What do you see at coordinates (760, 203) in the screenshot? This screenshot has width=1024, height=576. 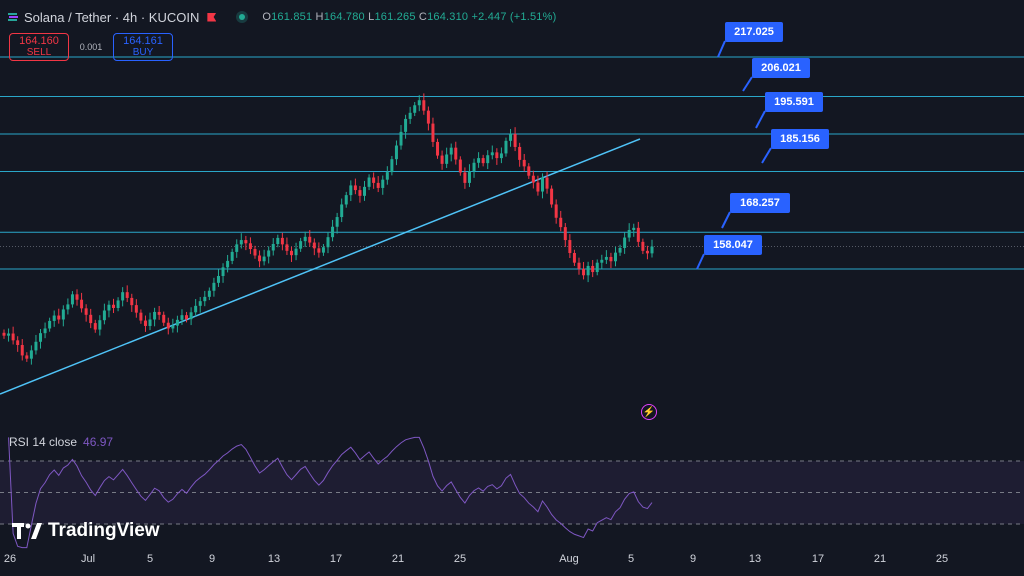 I see `price-label-168: 168.257` at bounding box center [760, 203].